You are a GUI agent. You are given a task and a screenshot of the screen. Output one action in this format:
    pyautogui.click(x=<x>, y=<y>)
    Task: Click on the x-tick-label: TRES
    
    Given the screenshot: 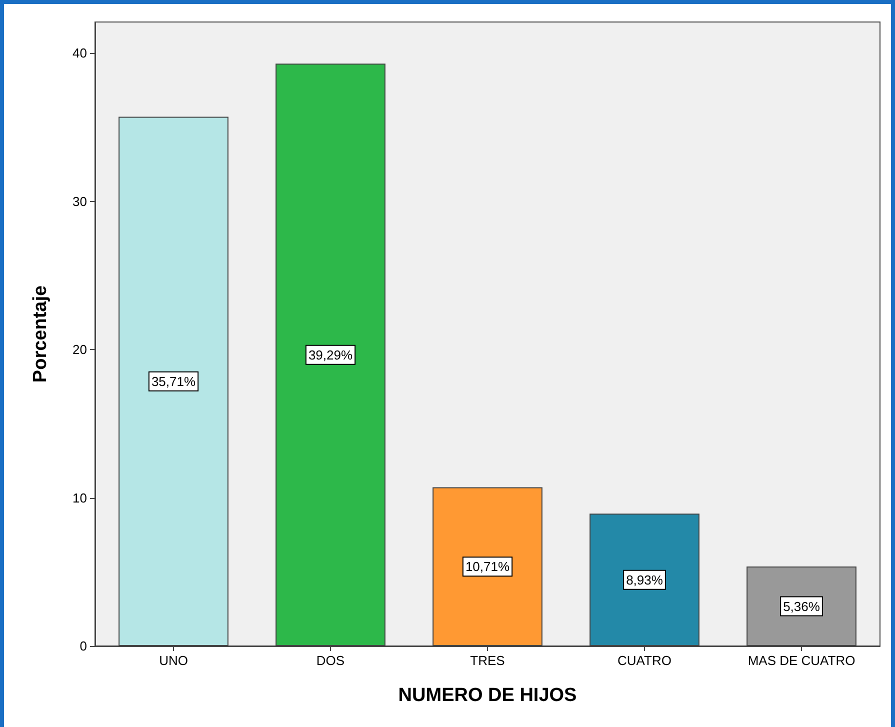 What is the action you would take?
    pyautogui.click(x=488, y=660)
    